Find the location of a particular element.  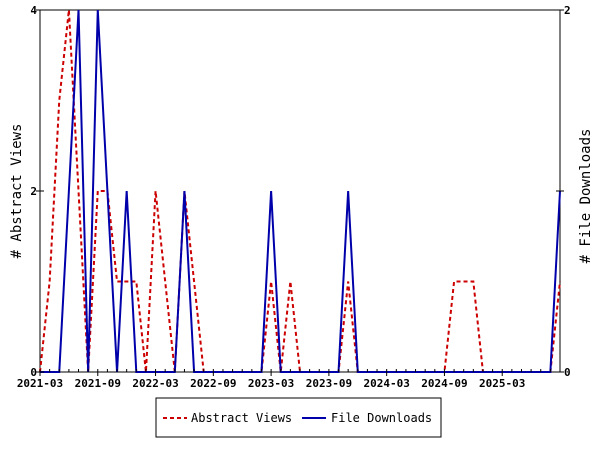

x-tick-label: 2024-03 is located at coordinates (386, 383).